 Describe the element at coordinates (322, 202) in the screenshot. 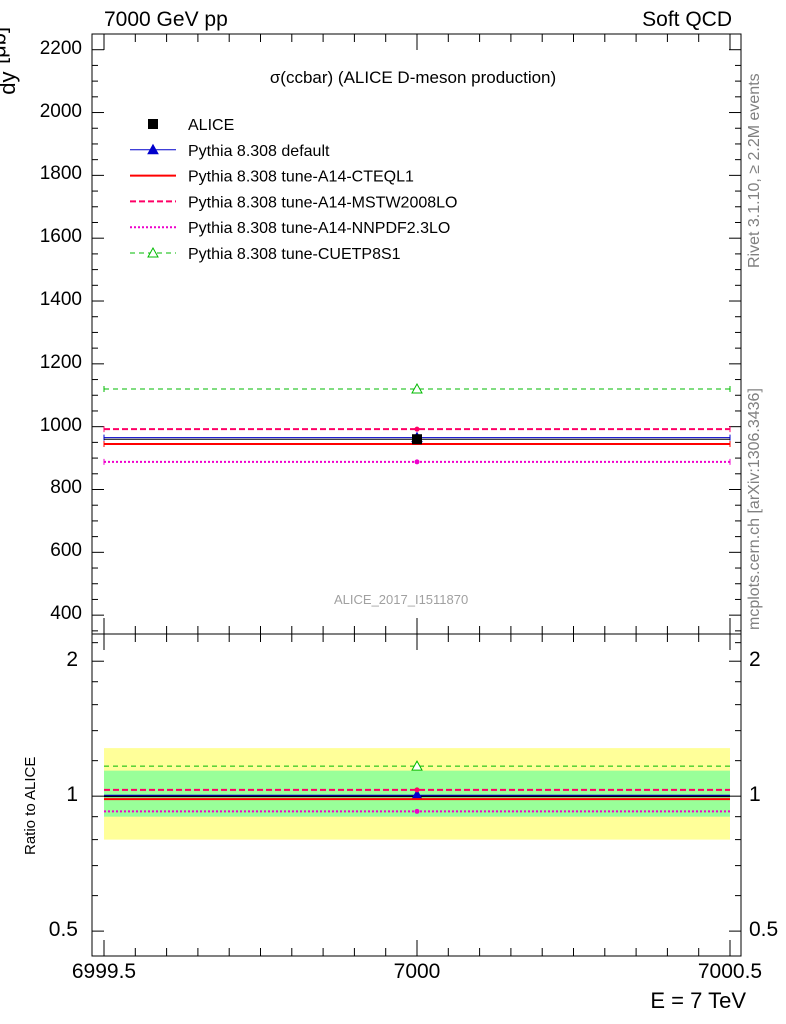

I see `legend-label-3: Pythia 8.308 tune-A14-MSTW2008LO` at that location.